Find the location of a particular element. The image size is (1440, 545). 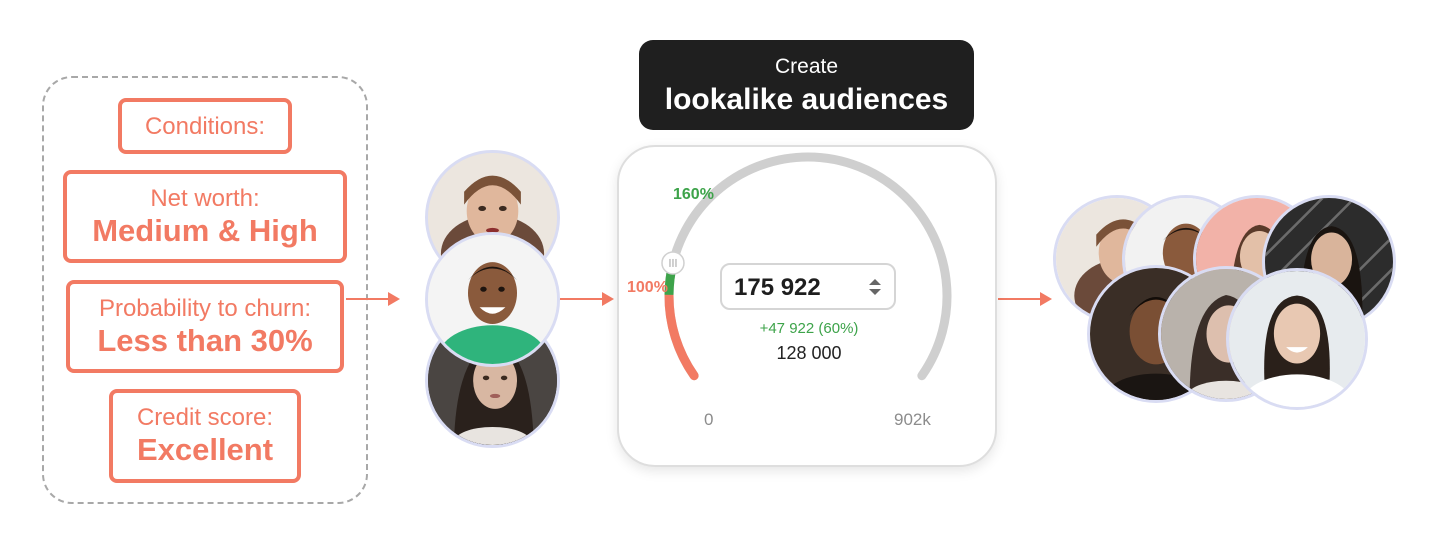

gauge-dial is located at coordinates (806, 266).